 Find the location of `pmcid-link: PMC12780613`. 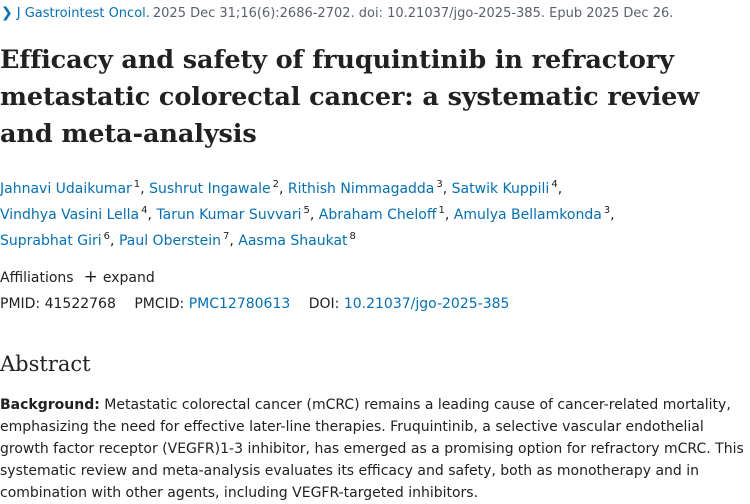

pmcid-link: PMC12780613 is located at coordinates (239, 304).